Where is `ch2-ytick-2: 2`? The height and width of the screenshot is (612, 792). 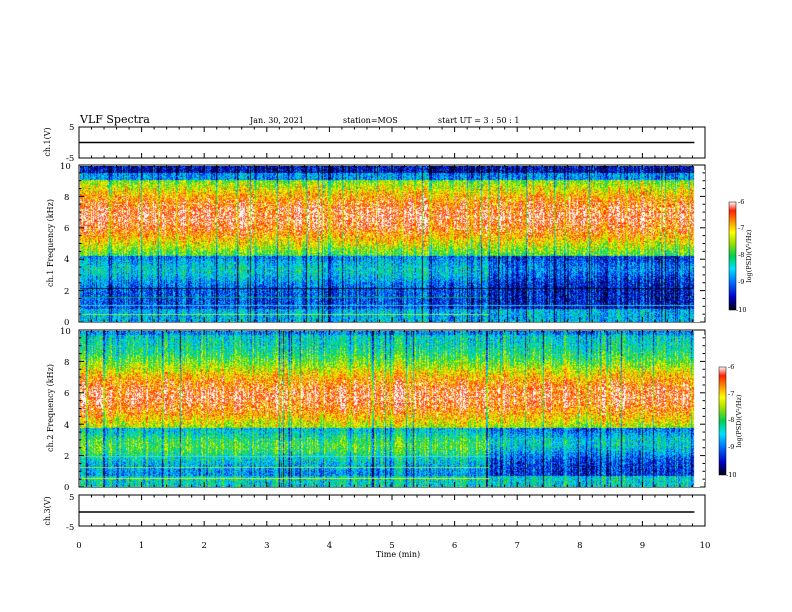 ch2-ytick-2: 2 is located at coordinates (66, 457).